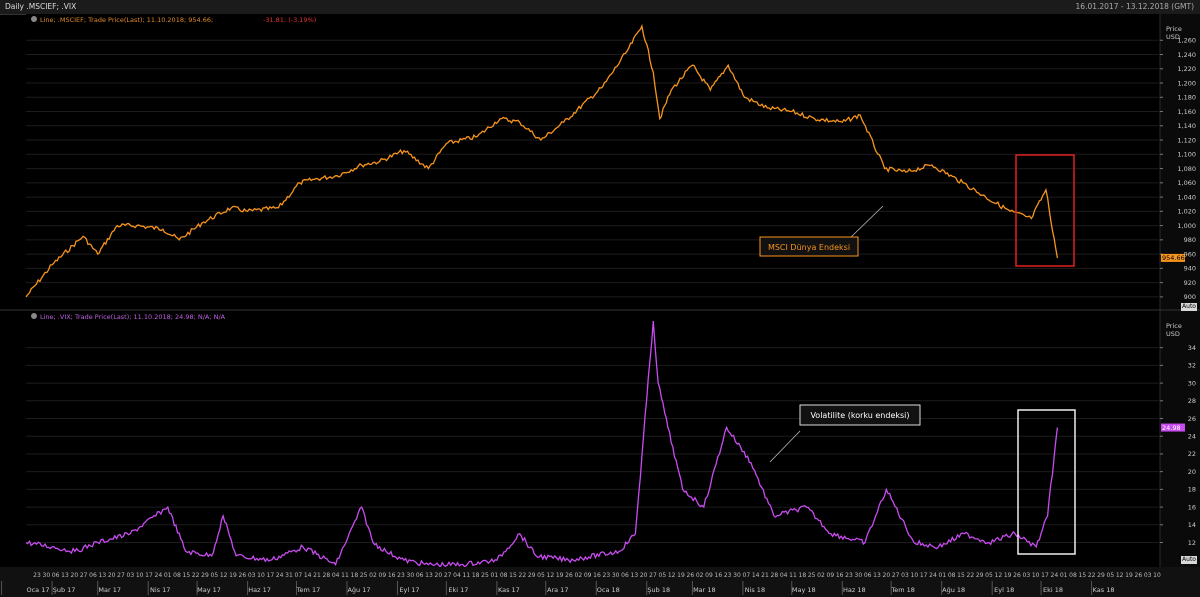 The width and height of the screenshot is (1200, 597). I want to click on y-tick-label: 20, so click(1192, 472).